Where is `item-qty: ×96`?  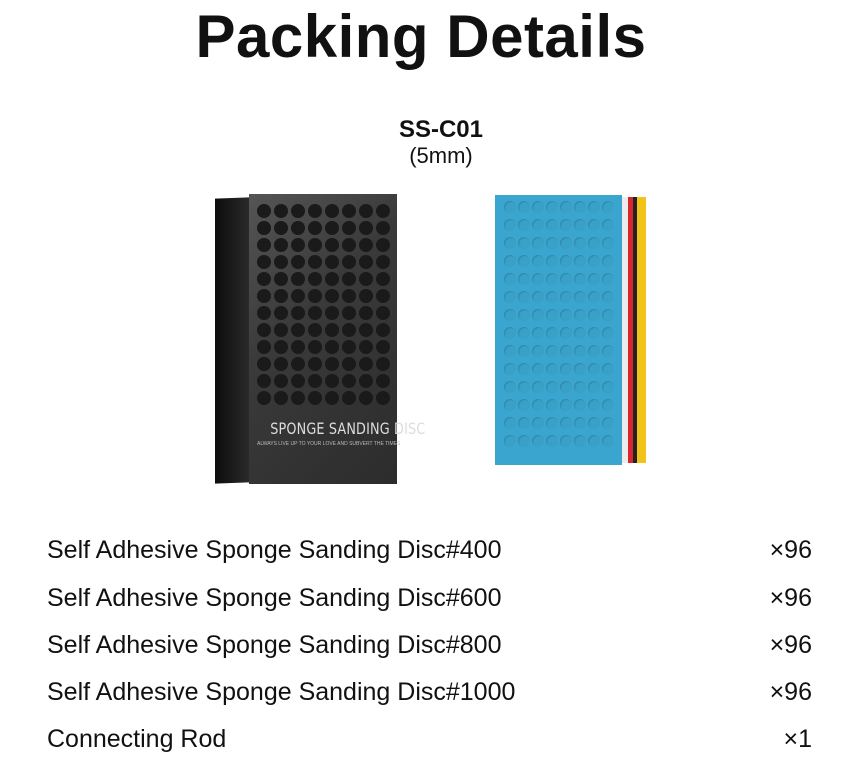 item-qty: ×96 is located at coordinates (790, 645).